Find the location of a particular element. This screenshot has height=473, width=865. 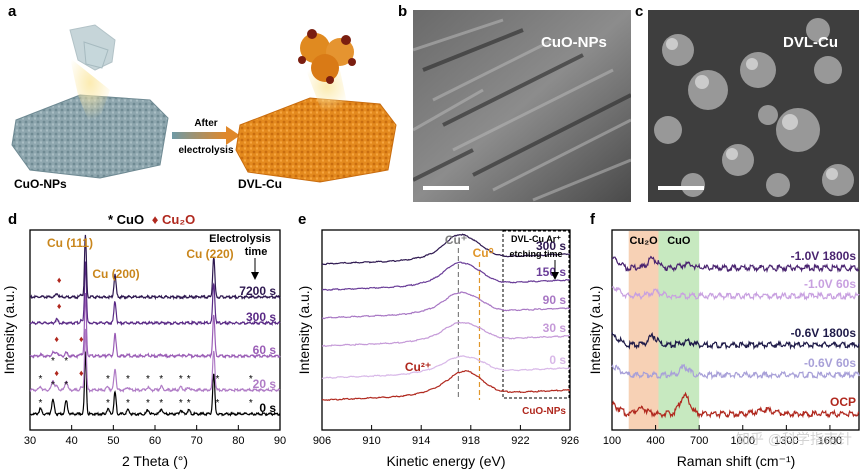

raman-plot-frame is located at coordinates (735, 330).